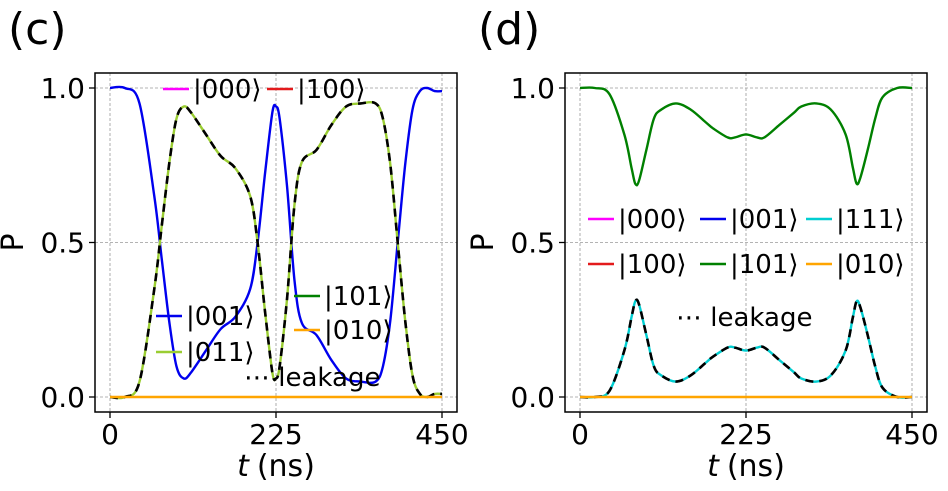 This screenshot has height=491, width=948. I want to click on legend-d: |000⟩ |001⟩ |111⟩ |100⟩ |101⟩ |010⟩ ⋯ leakage, so click(746, 269).